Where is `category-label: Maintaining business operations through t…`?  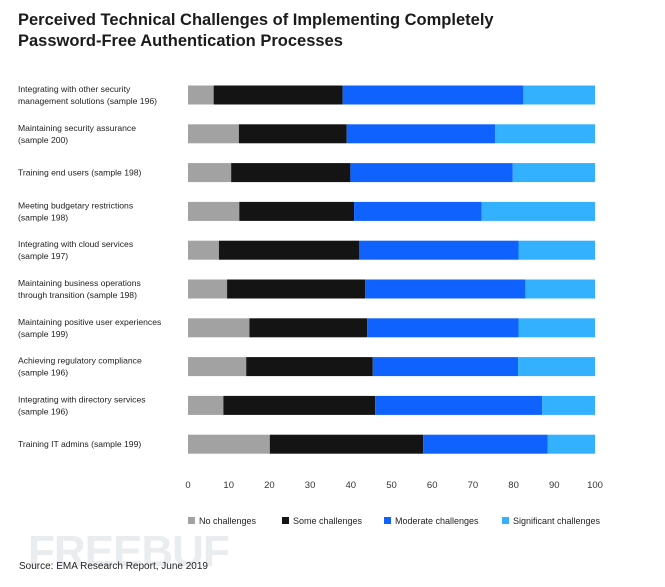
category-label: Maintaining business operations through t… is located at coordinates (79, 289).